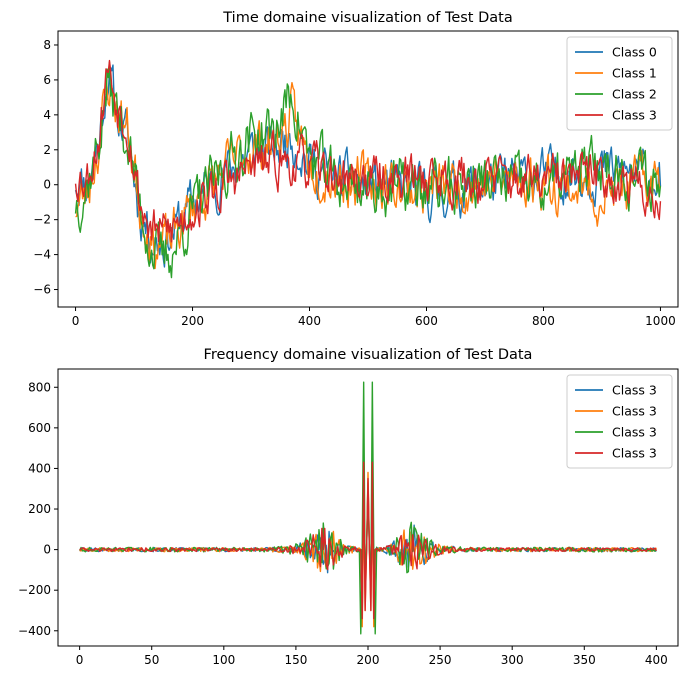  Describe the element at coordinates (584, 660) in the screenshot. I see `x-tick-label: 350` at that location.